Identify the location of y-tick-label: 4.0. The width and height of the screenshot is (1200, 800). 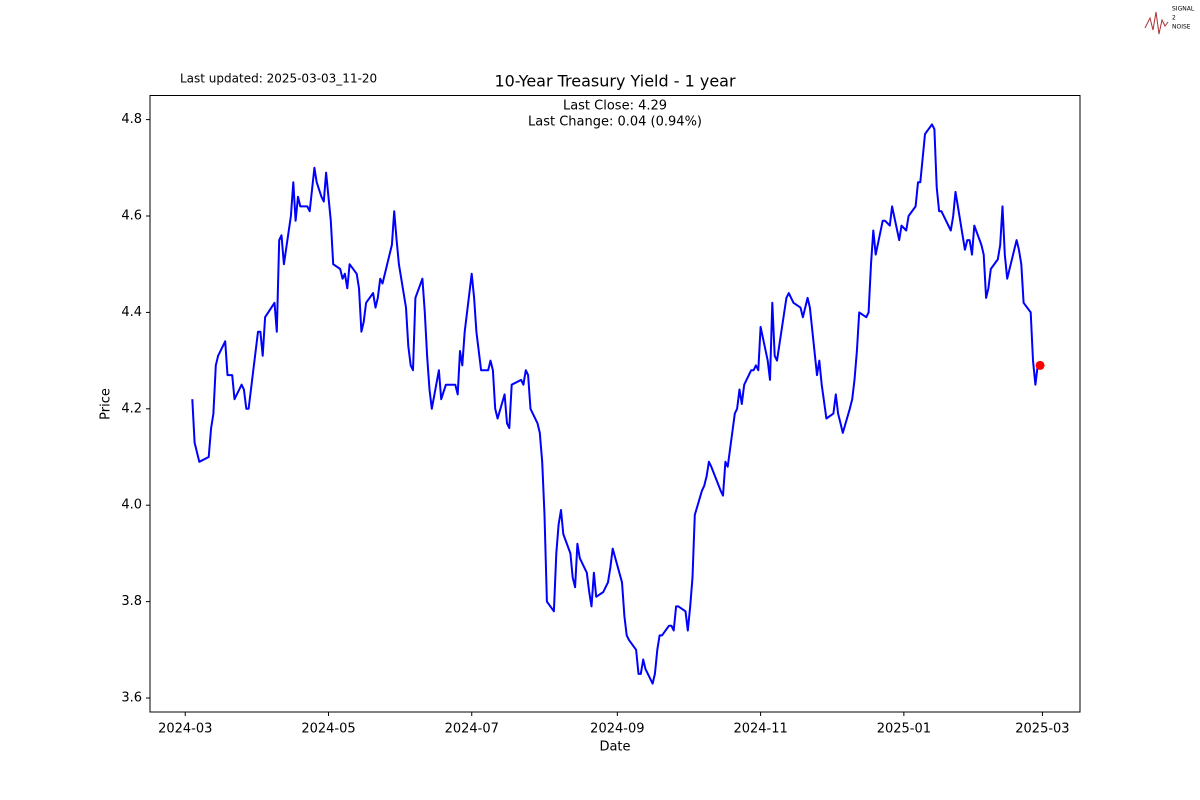
(131, 505).